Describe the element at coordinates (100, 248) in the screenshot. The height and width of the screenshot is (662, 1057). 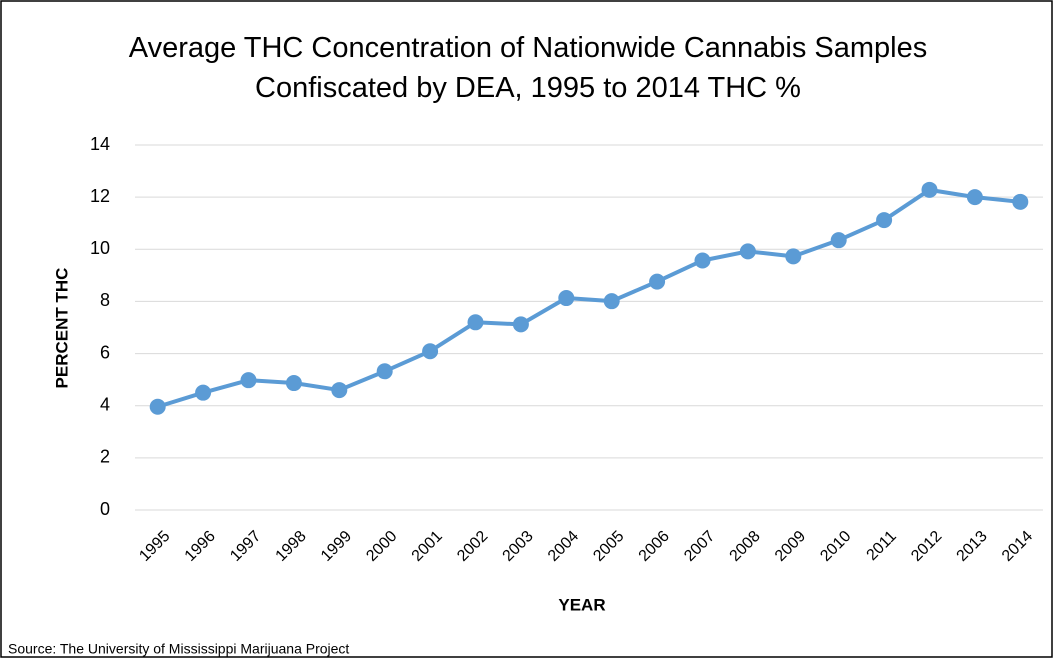
I see `y-tick-label: 10` at that location.